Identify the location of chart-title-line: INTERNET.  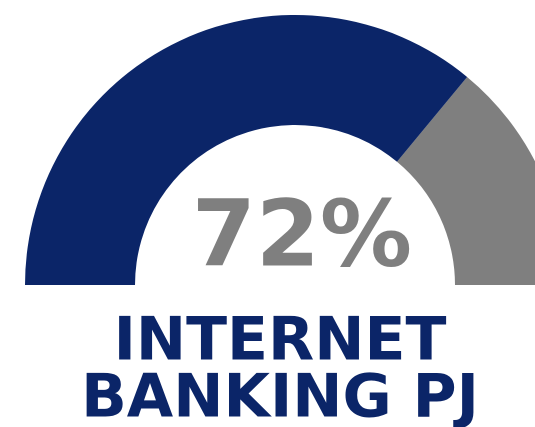
(280, 340).